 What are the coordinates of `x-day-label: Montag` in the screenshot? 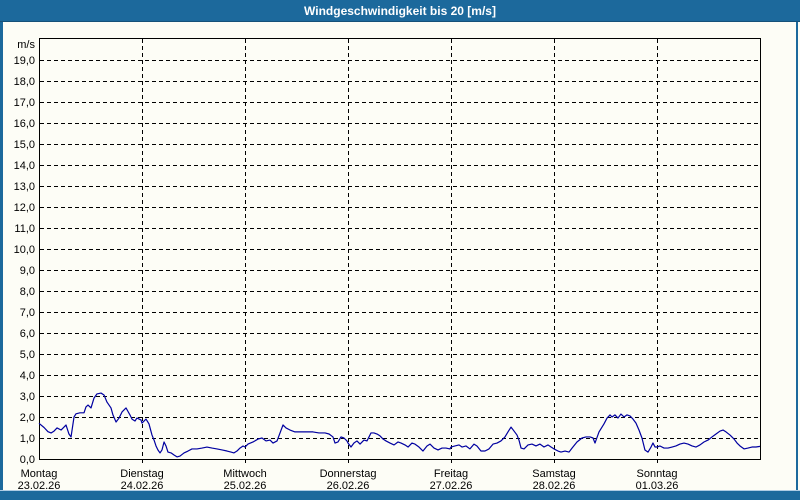 It's located at (39, 474).